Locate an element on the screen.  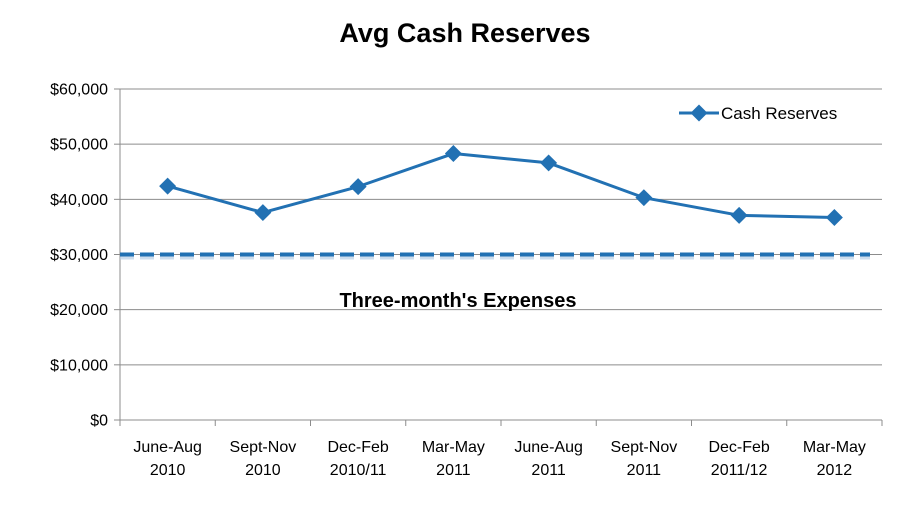
y-tick-label: $60,000 is located at coordinates (79, 90).